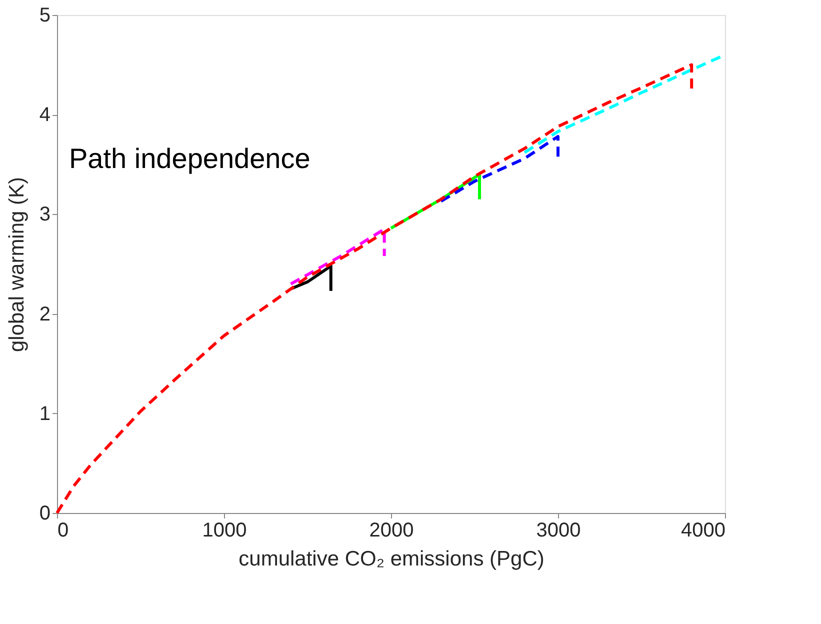  What do you see at coordinates (44, 513) in the screenshot?
I see `y-tick-label: 0` at bounding box center [44, 513].